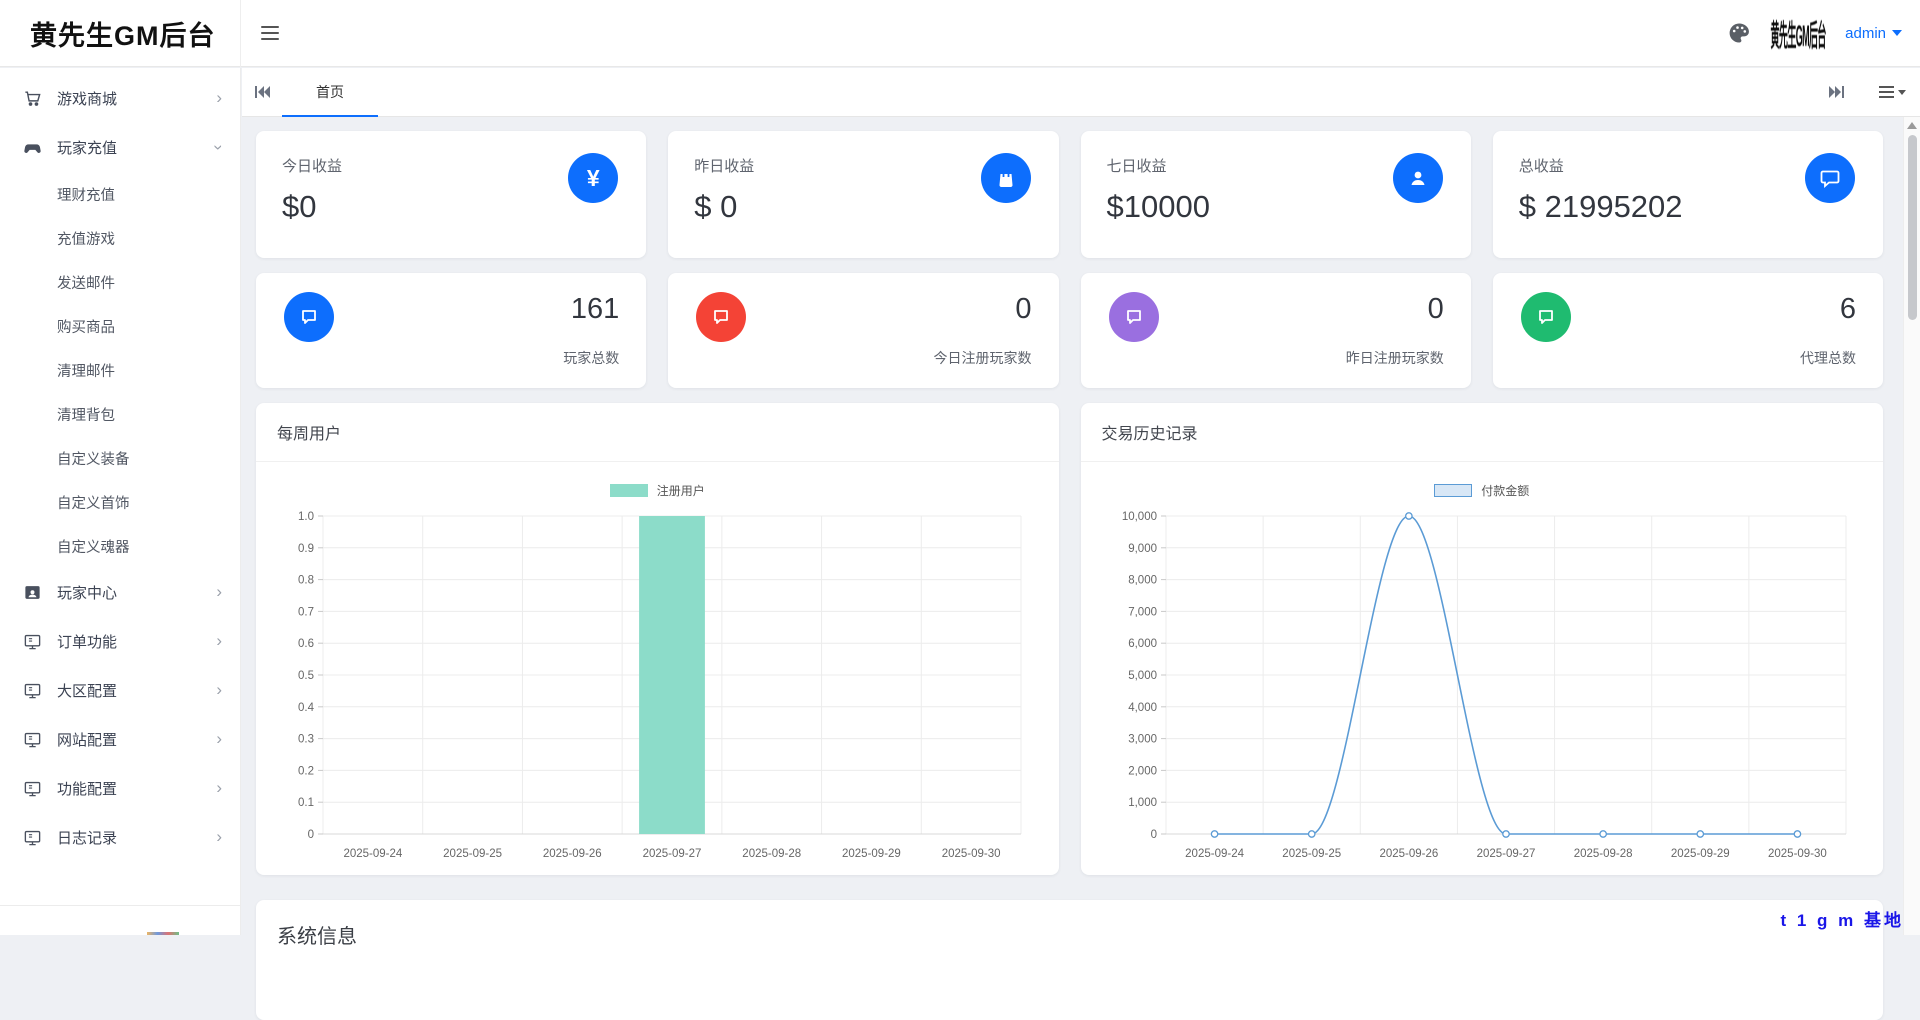  Describe the element at coordinates (120, 414) in the screenshot. I see `sidebar-subitem: 清理背包` at that location.